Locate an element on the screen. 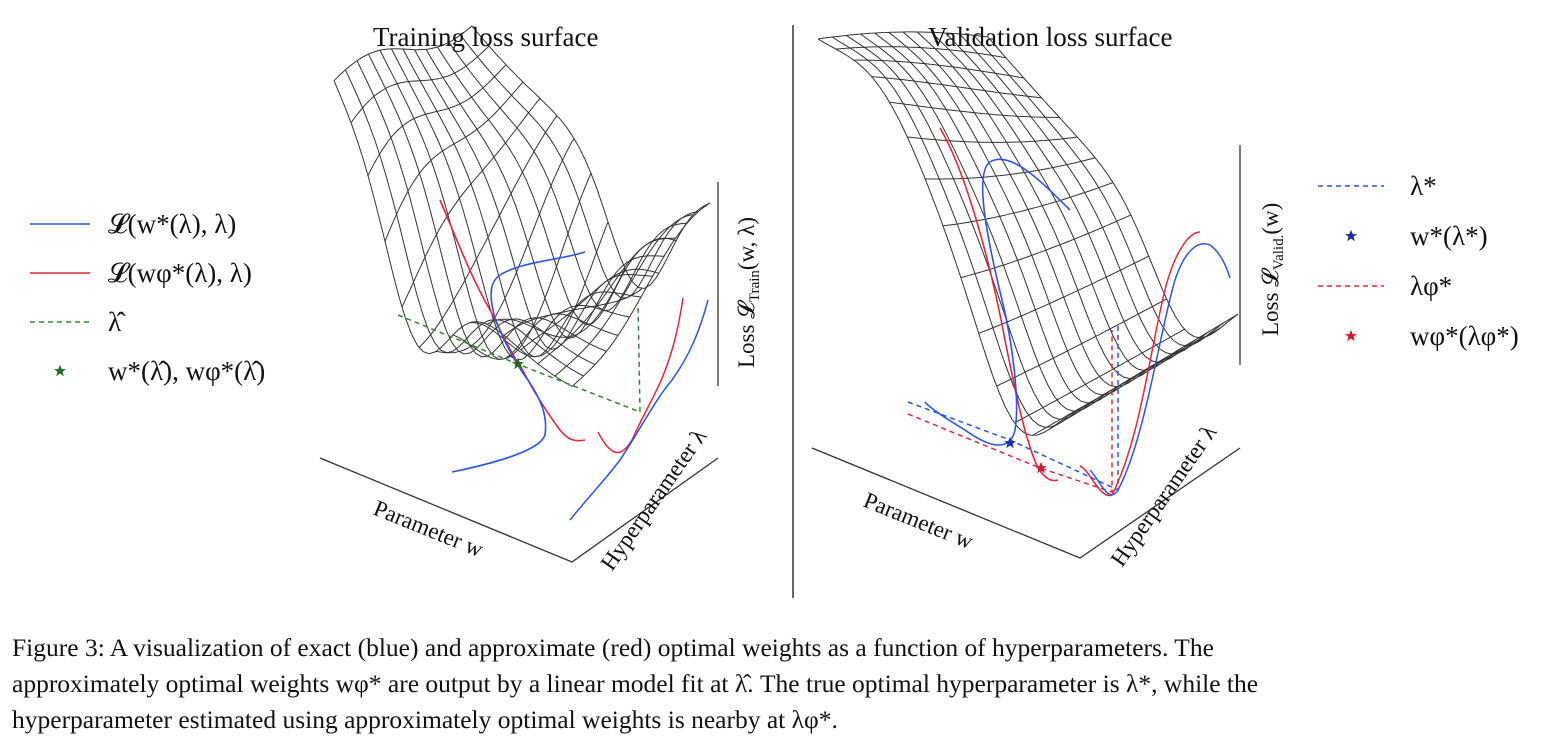  exact-projection is located at coordinates (639, 410).